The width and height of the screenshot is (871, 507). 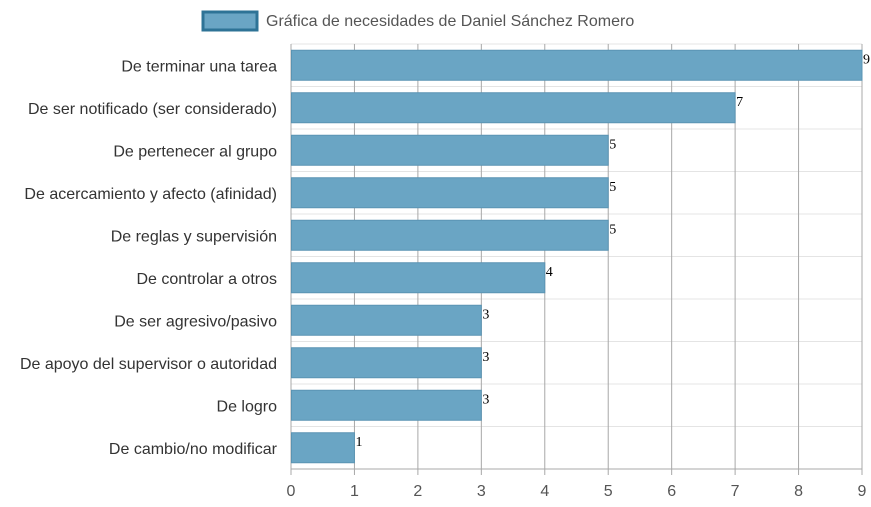 I want to click on x-tick-label: 2, so click(x=417, y=491).